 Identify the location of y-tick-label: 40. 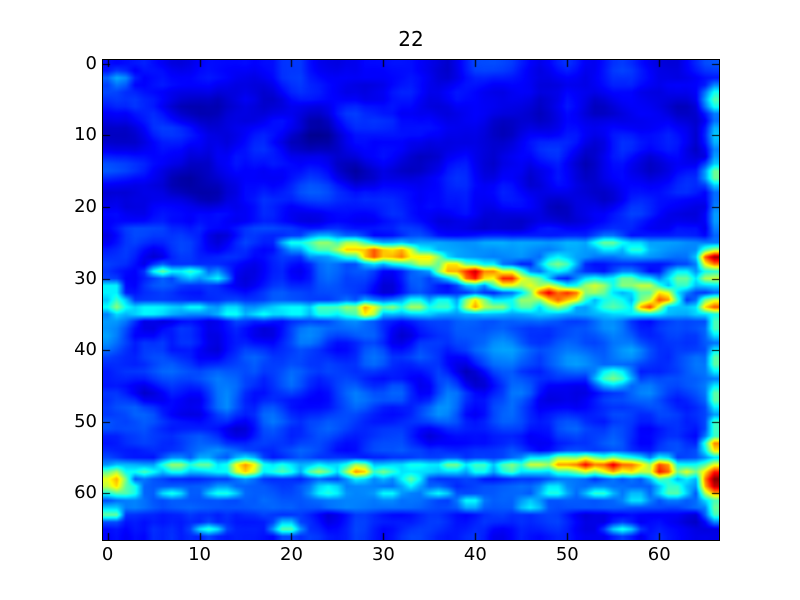
(85, 350).